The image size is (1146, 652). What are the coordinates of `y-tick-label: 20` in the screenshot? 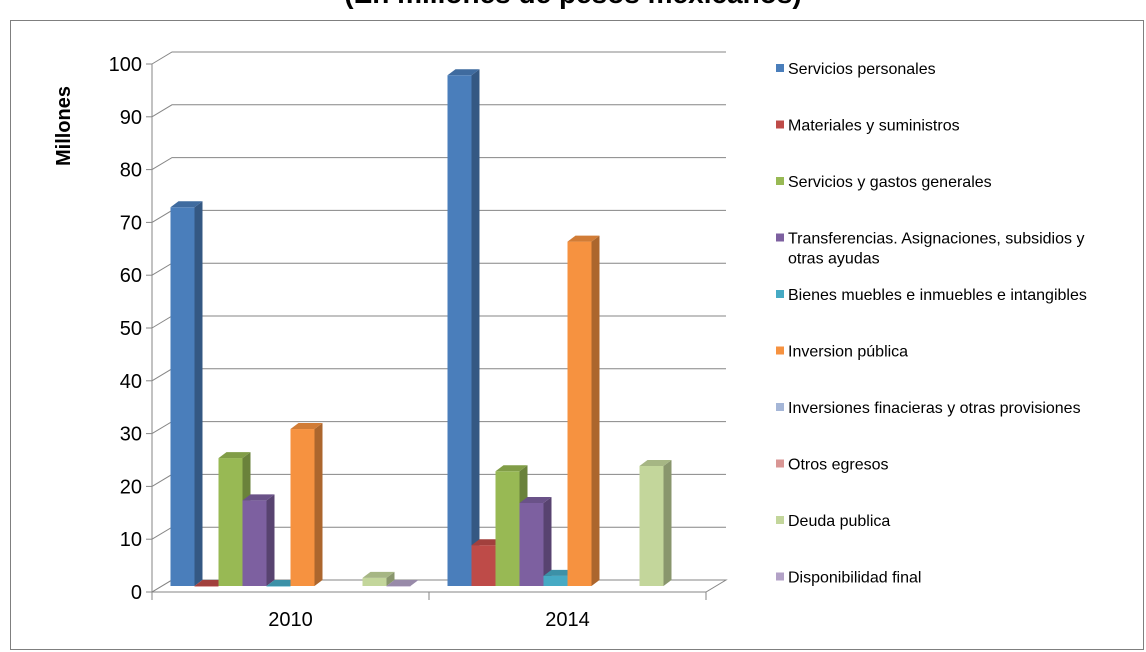 It's located at (131, 487).